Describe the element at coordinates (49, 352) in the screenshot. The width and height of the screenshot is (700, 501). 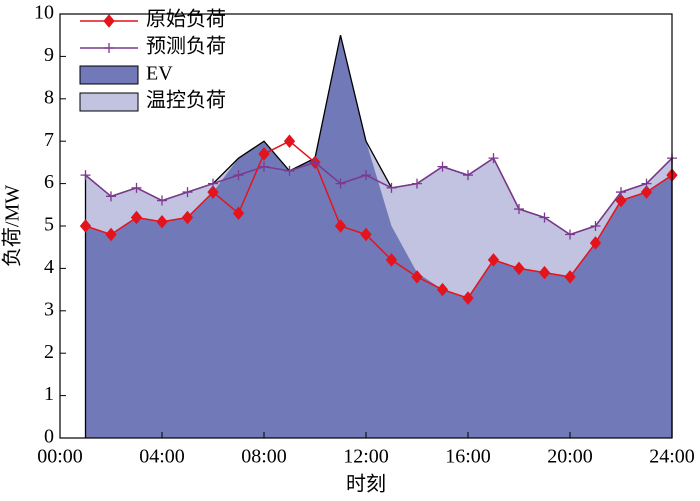
I see `y-tick-label: 2` at that location.